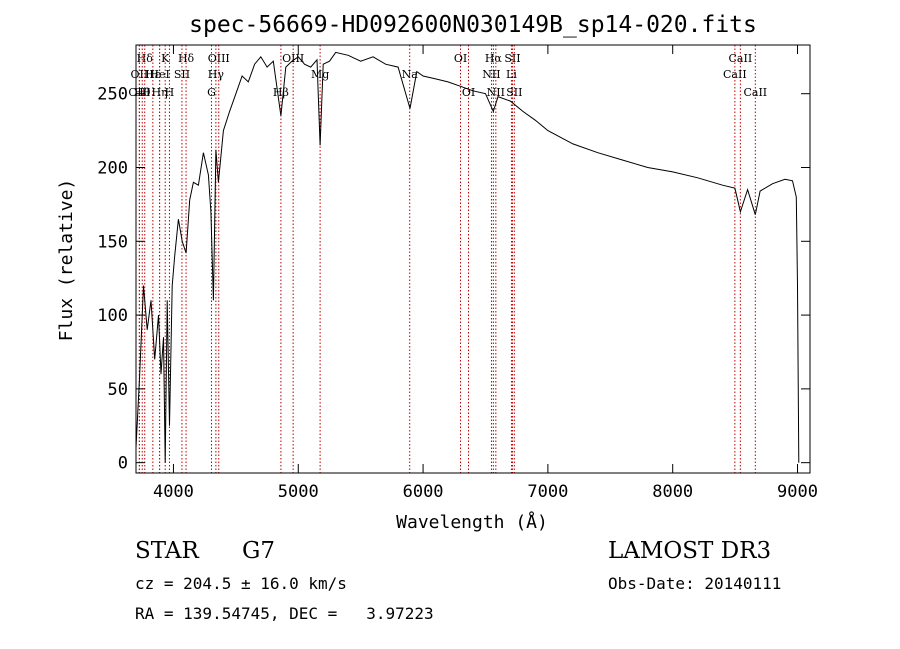  Describe the element at coordinates (491, 74) in the screenshot. I see `line-label-22: NII` at that location.